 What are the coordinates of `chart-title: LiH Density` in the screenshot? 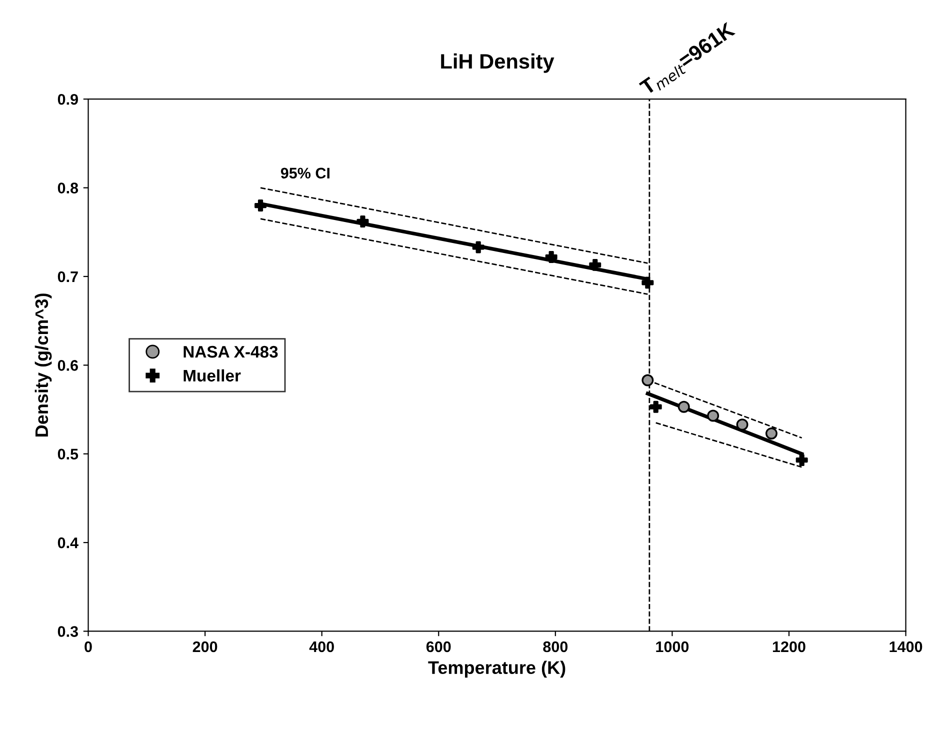 It's located at (497, 63).